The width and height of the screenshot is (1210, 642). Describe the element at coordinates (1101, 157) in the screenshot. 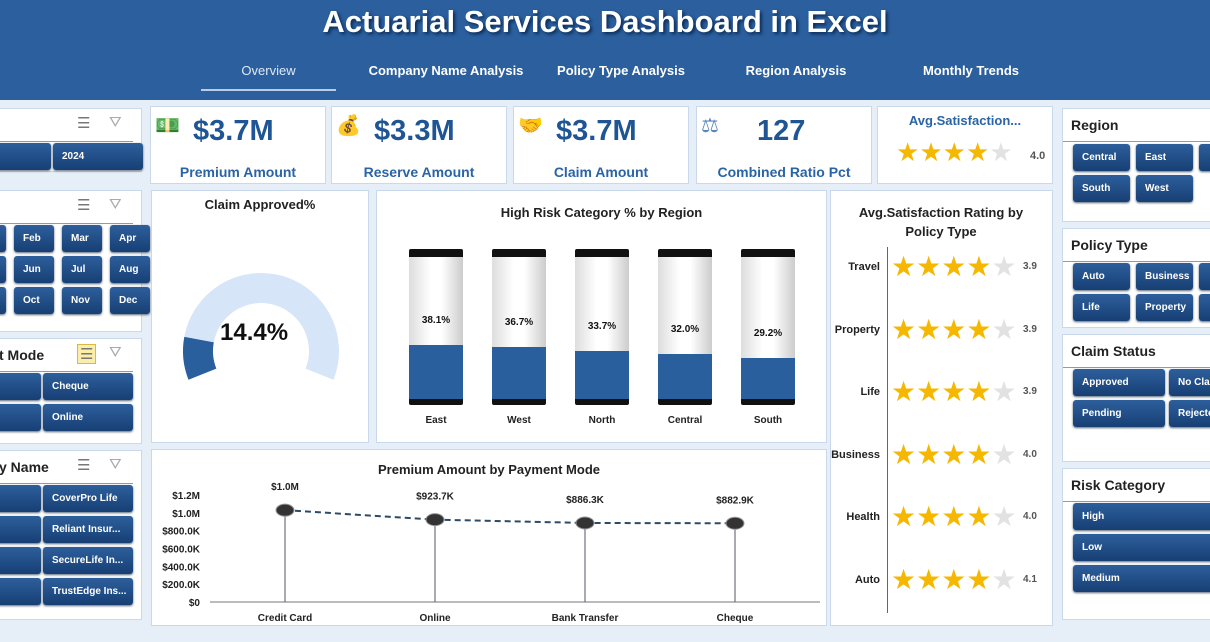

I see `slicer-item: Central` at that location.